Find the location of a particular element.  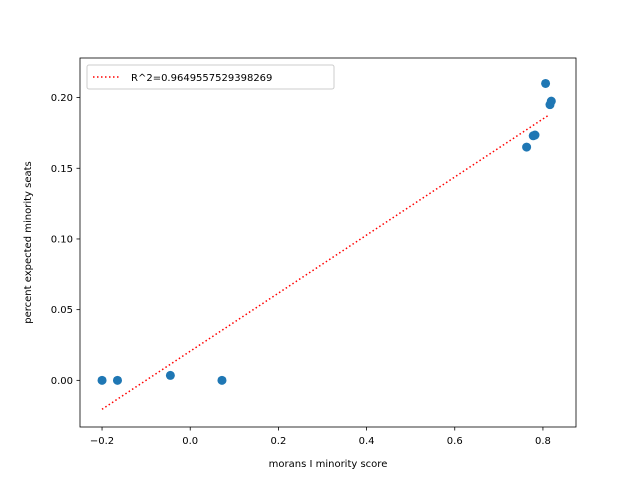

x-tick-label: 0.4 is located at coordinates (367, 441).